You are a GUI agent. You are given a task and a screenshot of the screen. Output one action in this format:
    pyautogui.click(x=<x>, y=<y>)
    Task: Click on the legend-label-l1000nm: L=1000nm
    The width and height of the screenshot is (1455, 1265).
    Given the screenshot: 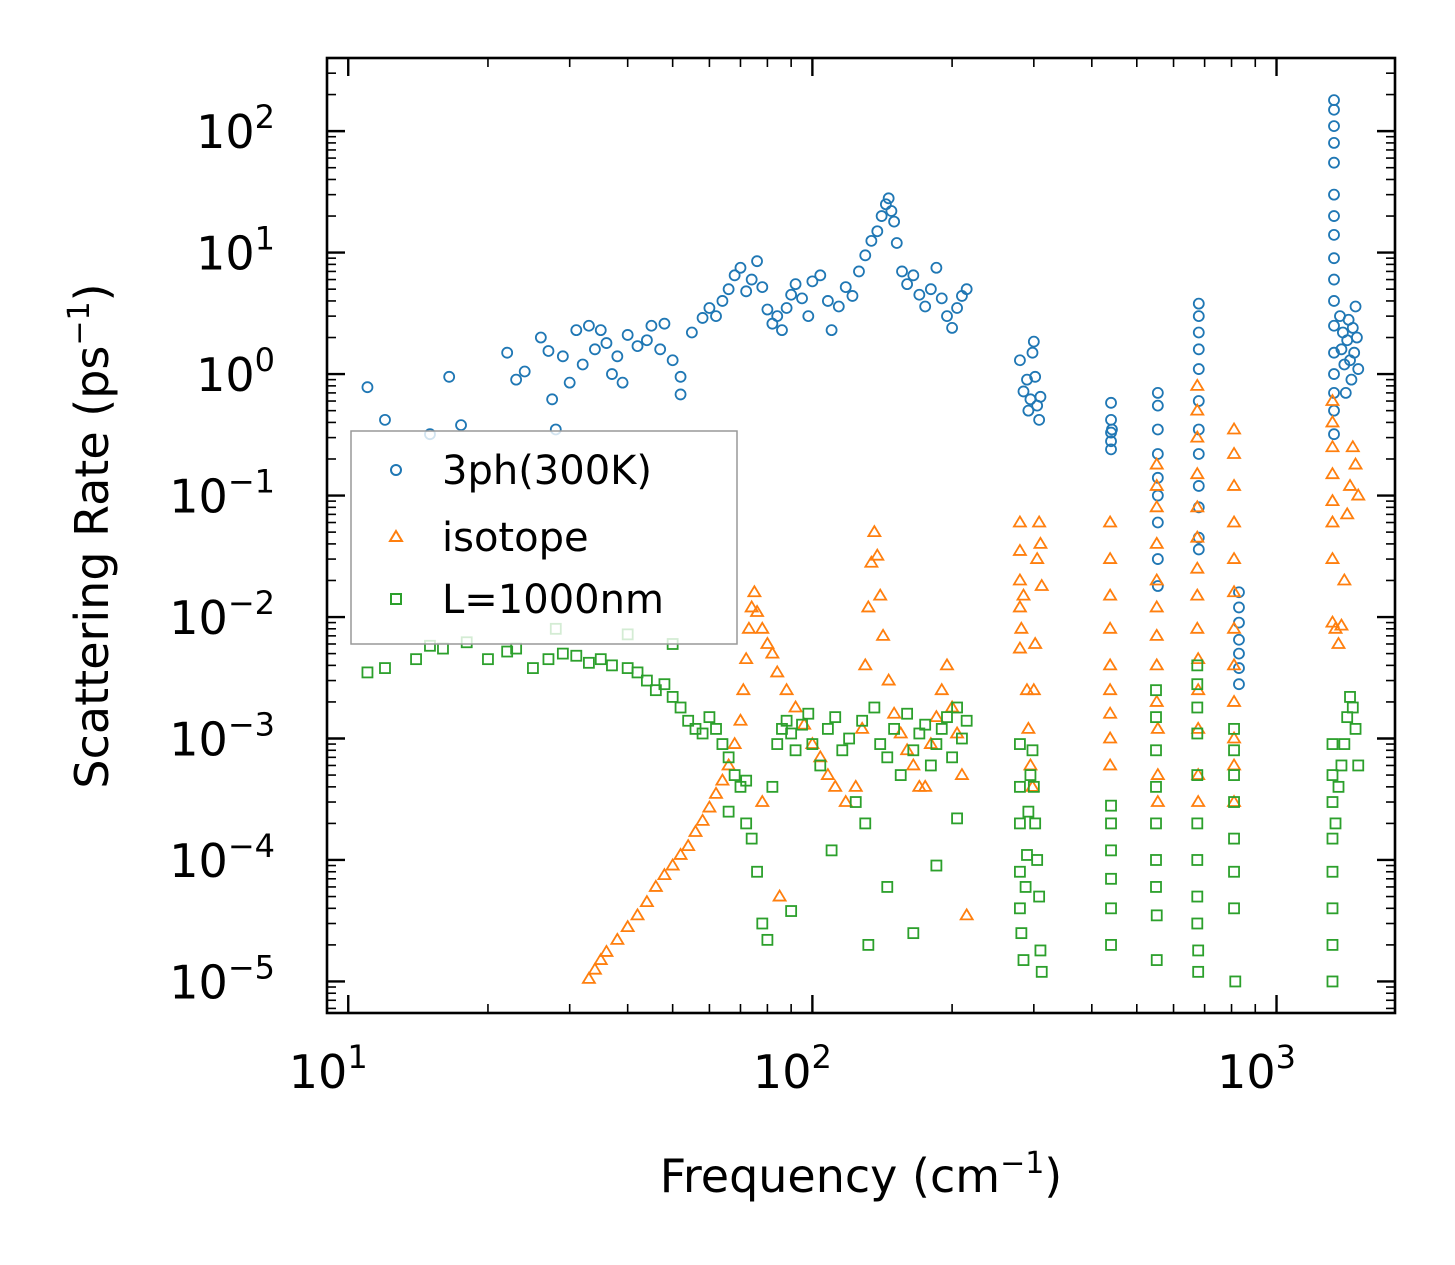 What is the action you would take?
    pyautogui.click(x=553, y=600)
    